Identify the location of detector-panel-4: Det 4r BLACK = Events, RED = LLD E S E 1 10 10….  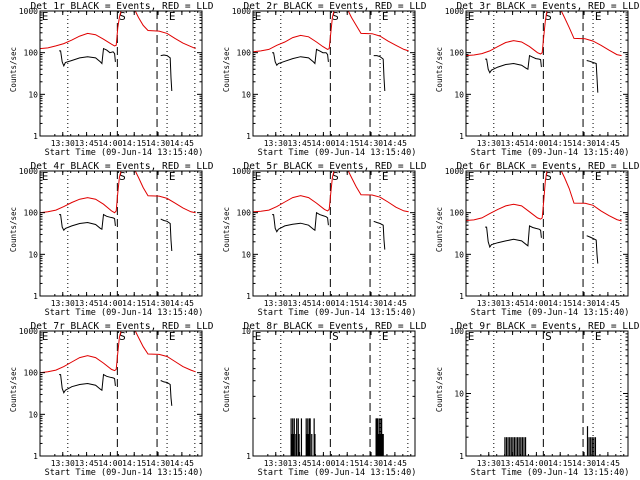
(106, 240).